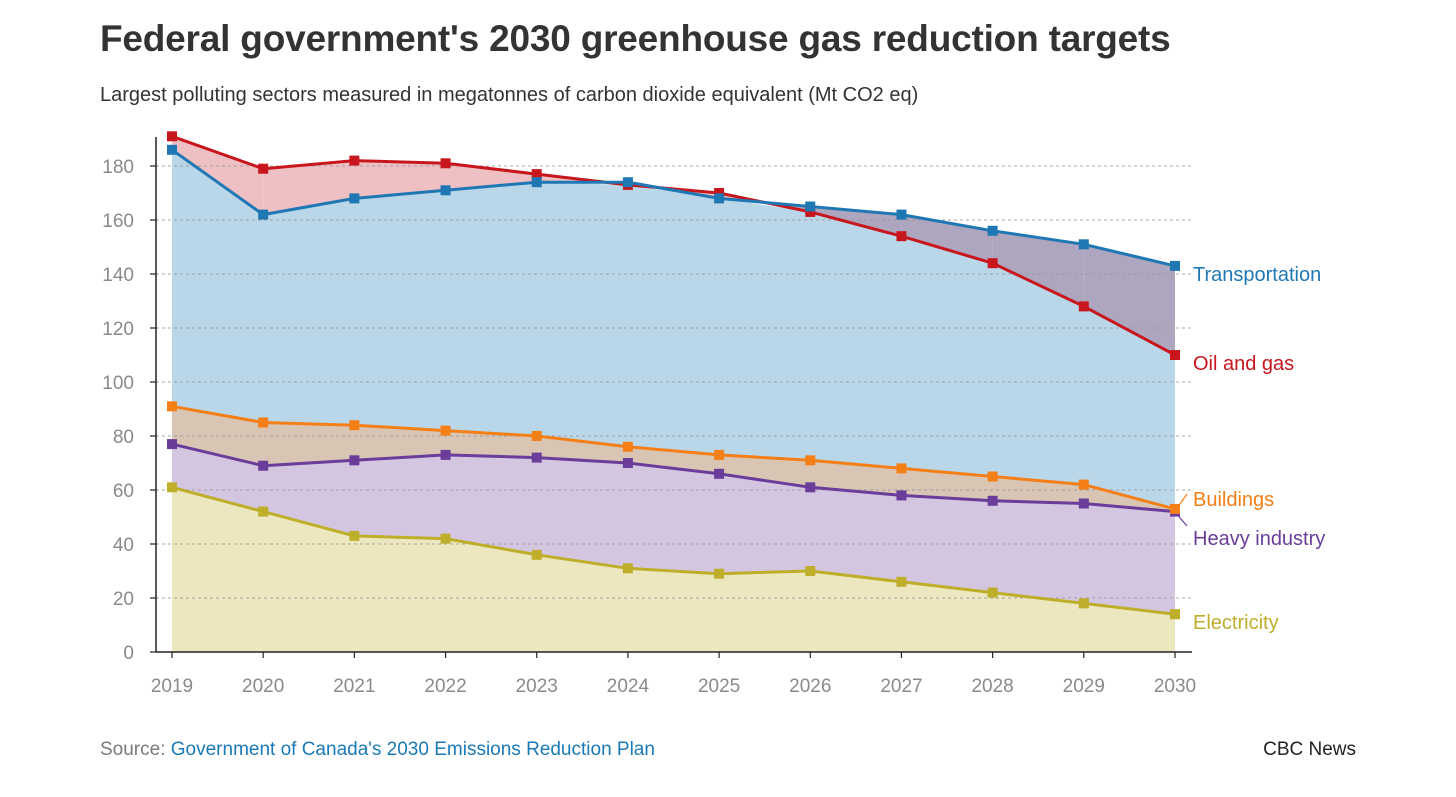  What do you see at coordinates (719, 686) in the screenshot?
I see `x-tick-label: 2025` at bounding box center [719, 686].